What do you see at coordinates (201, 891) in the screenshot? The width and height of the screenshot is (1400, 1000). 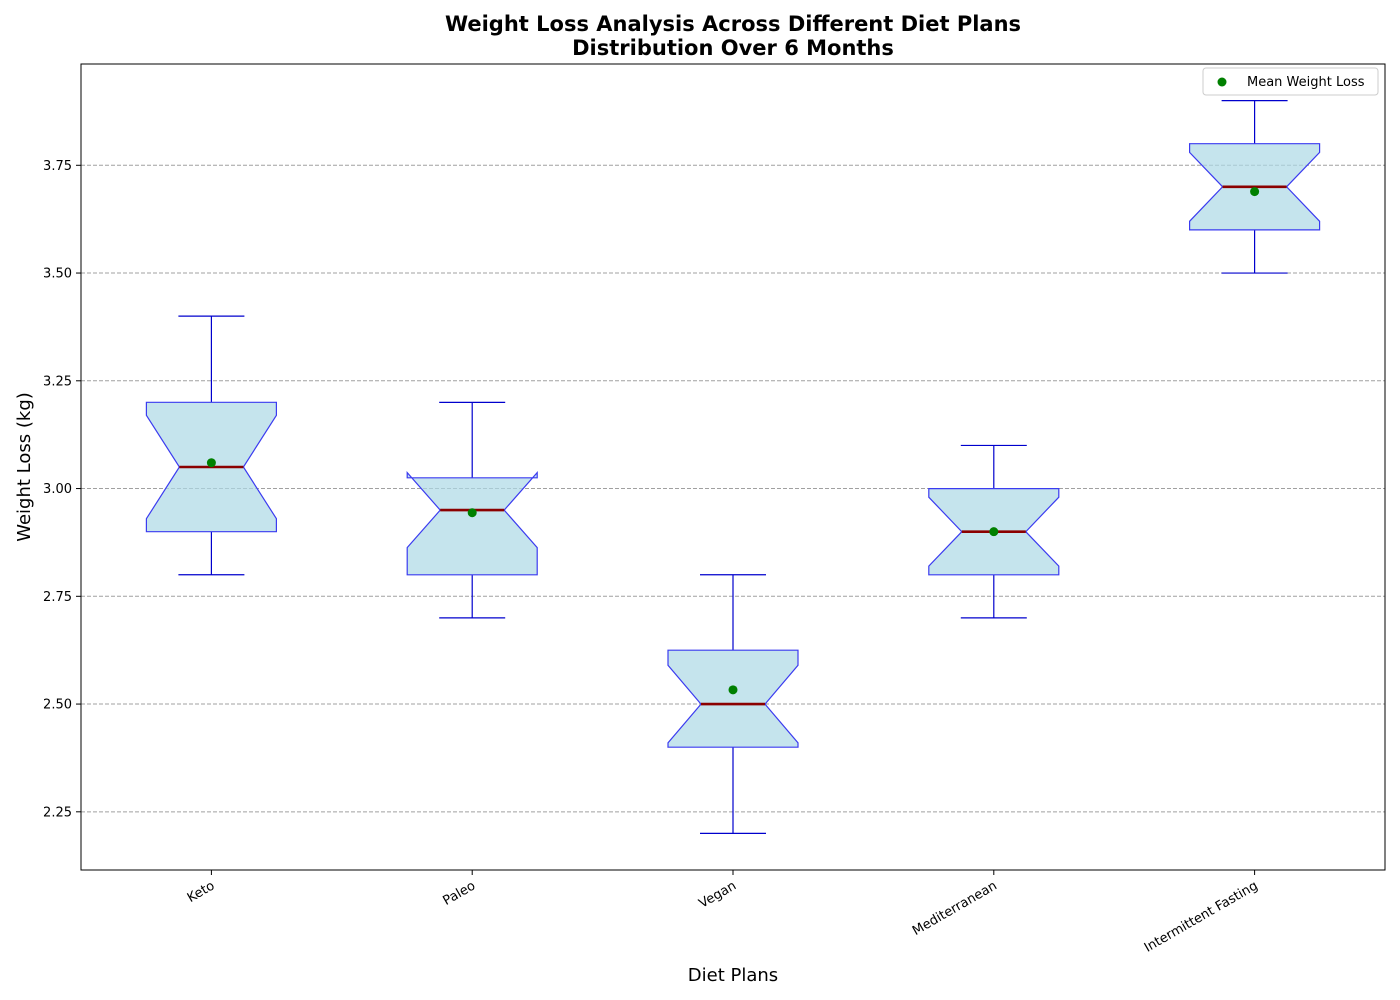 I see `x-tick-label: Keto` at bounding box center [201, 891].